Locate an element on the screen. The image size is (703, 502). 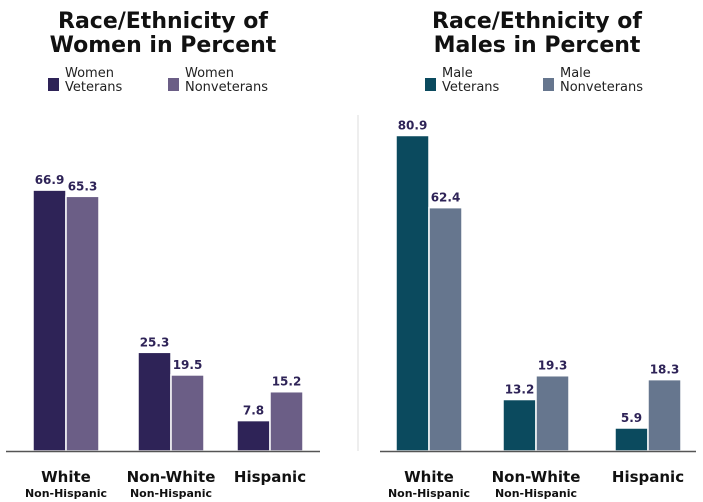
legend-label-1-line-1: Women is located at coordinates (89, 73).